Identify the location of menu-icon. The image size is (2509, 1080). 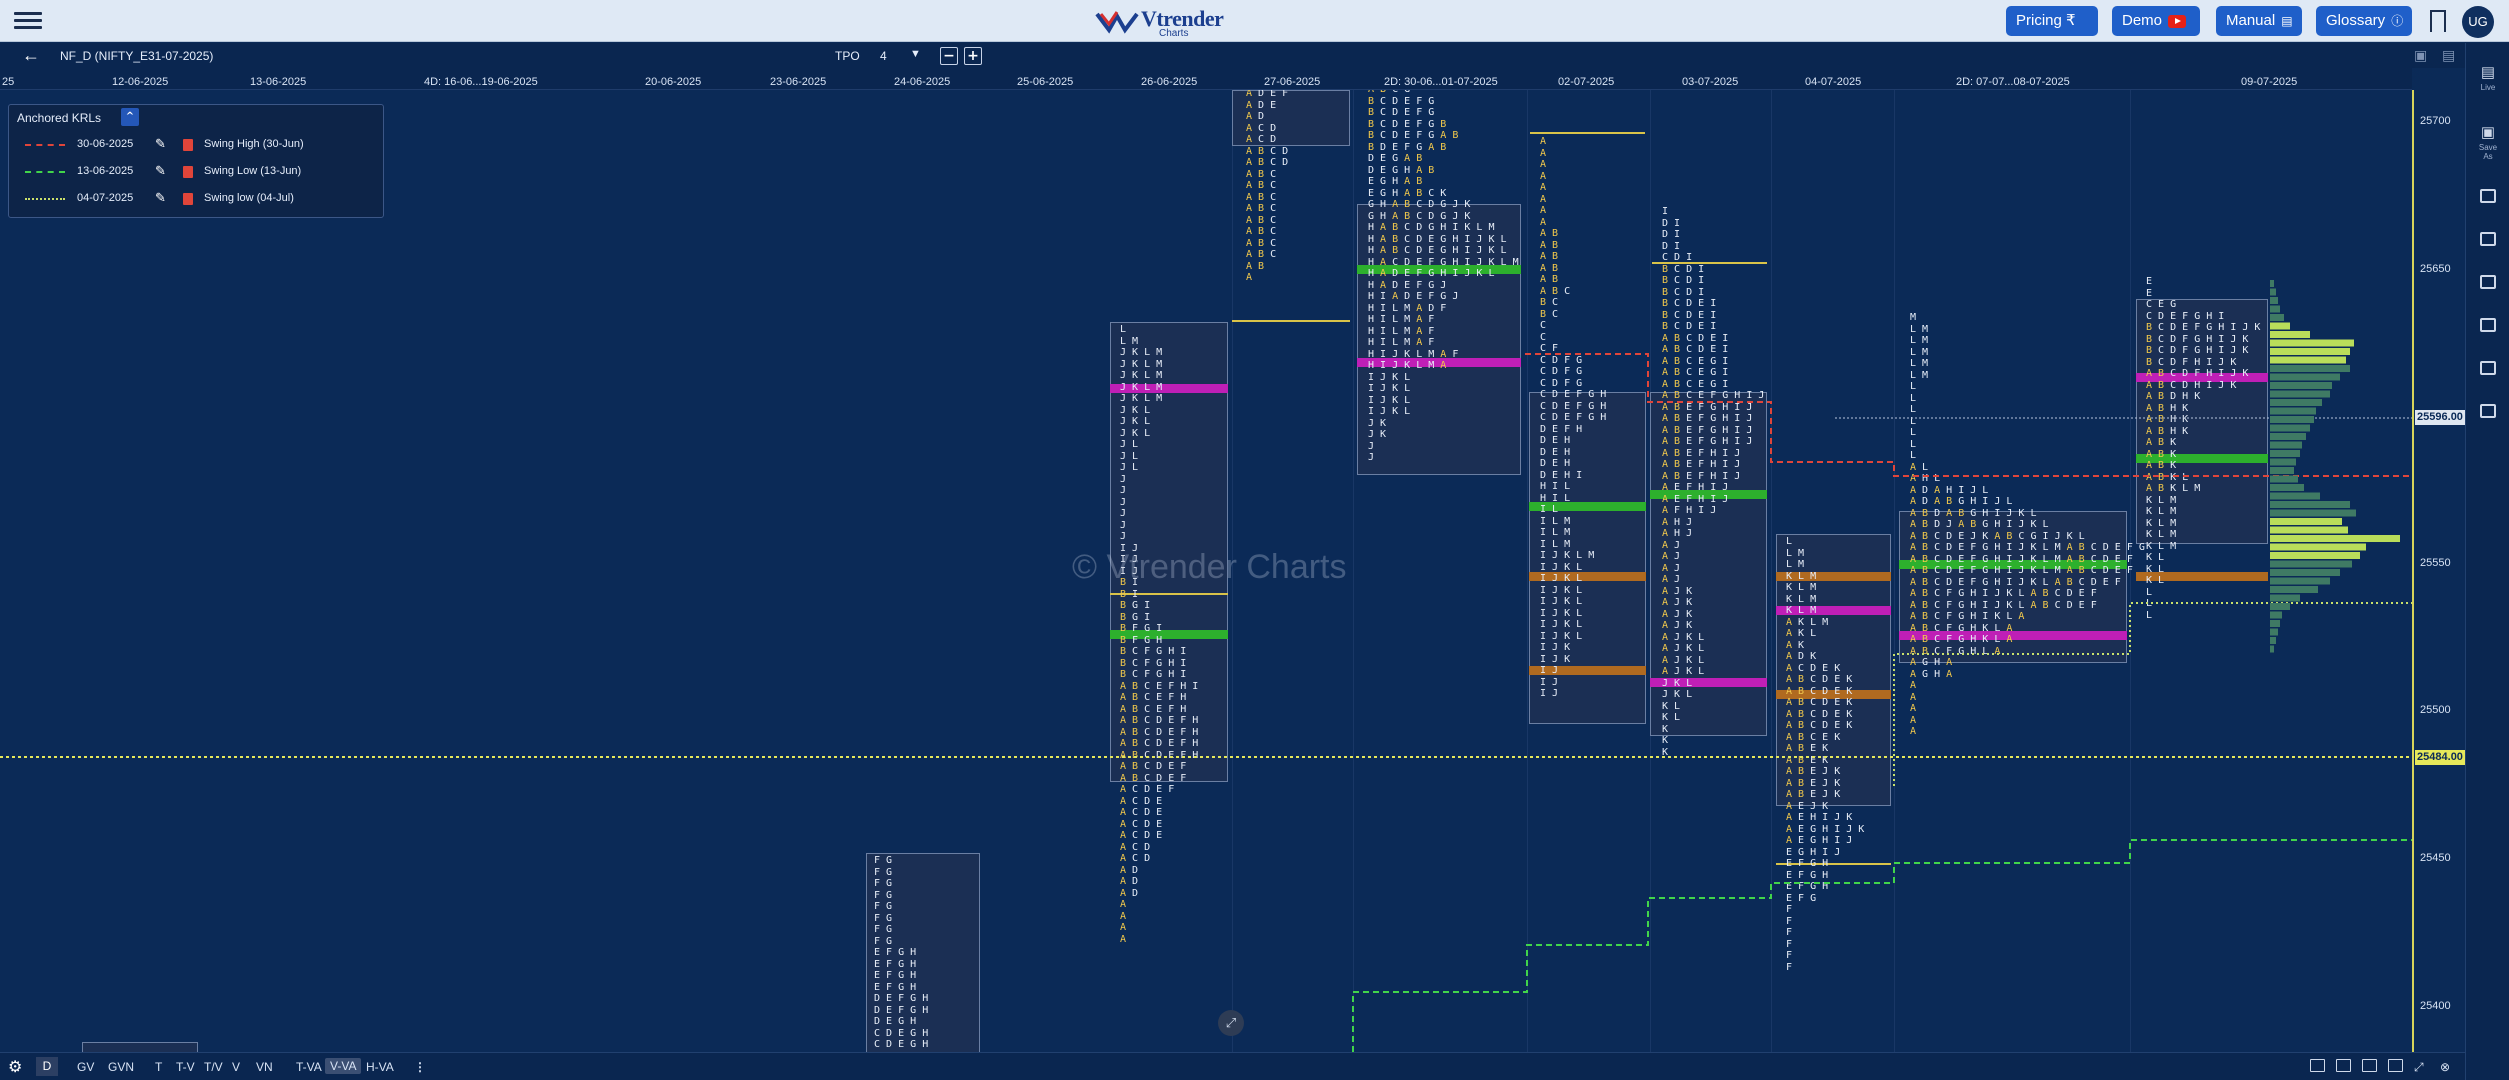
(28, 21).